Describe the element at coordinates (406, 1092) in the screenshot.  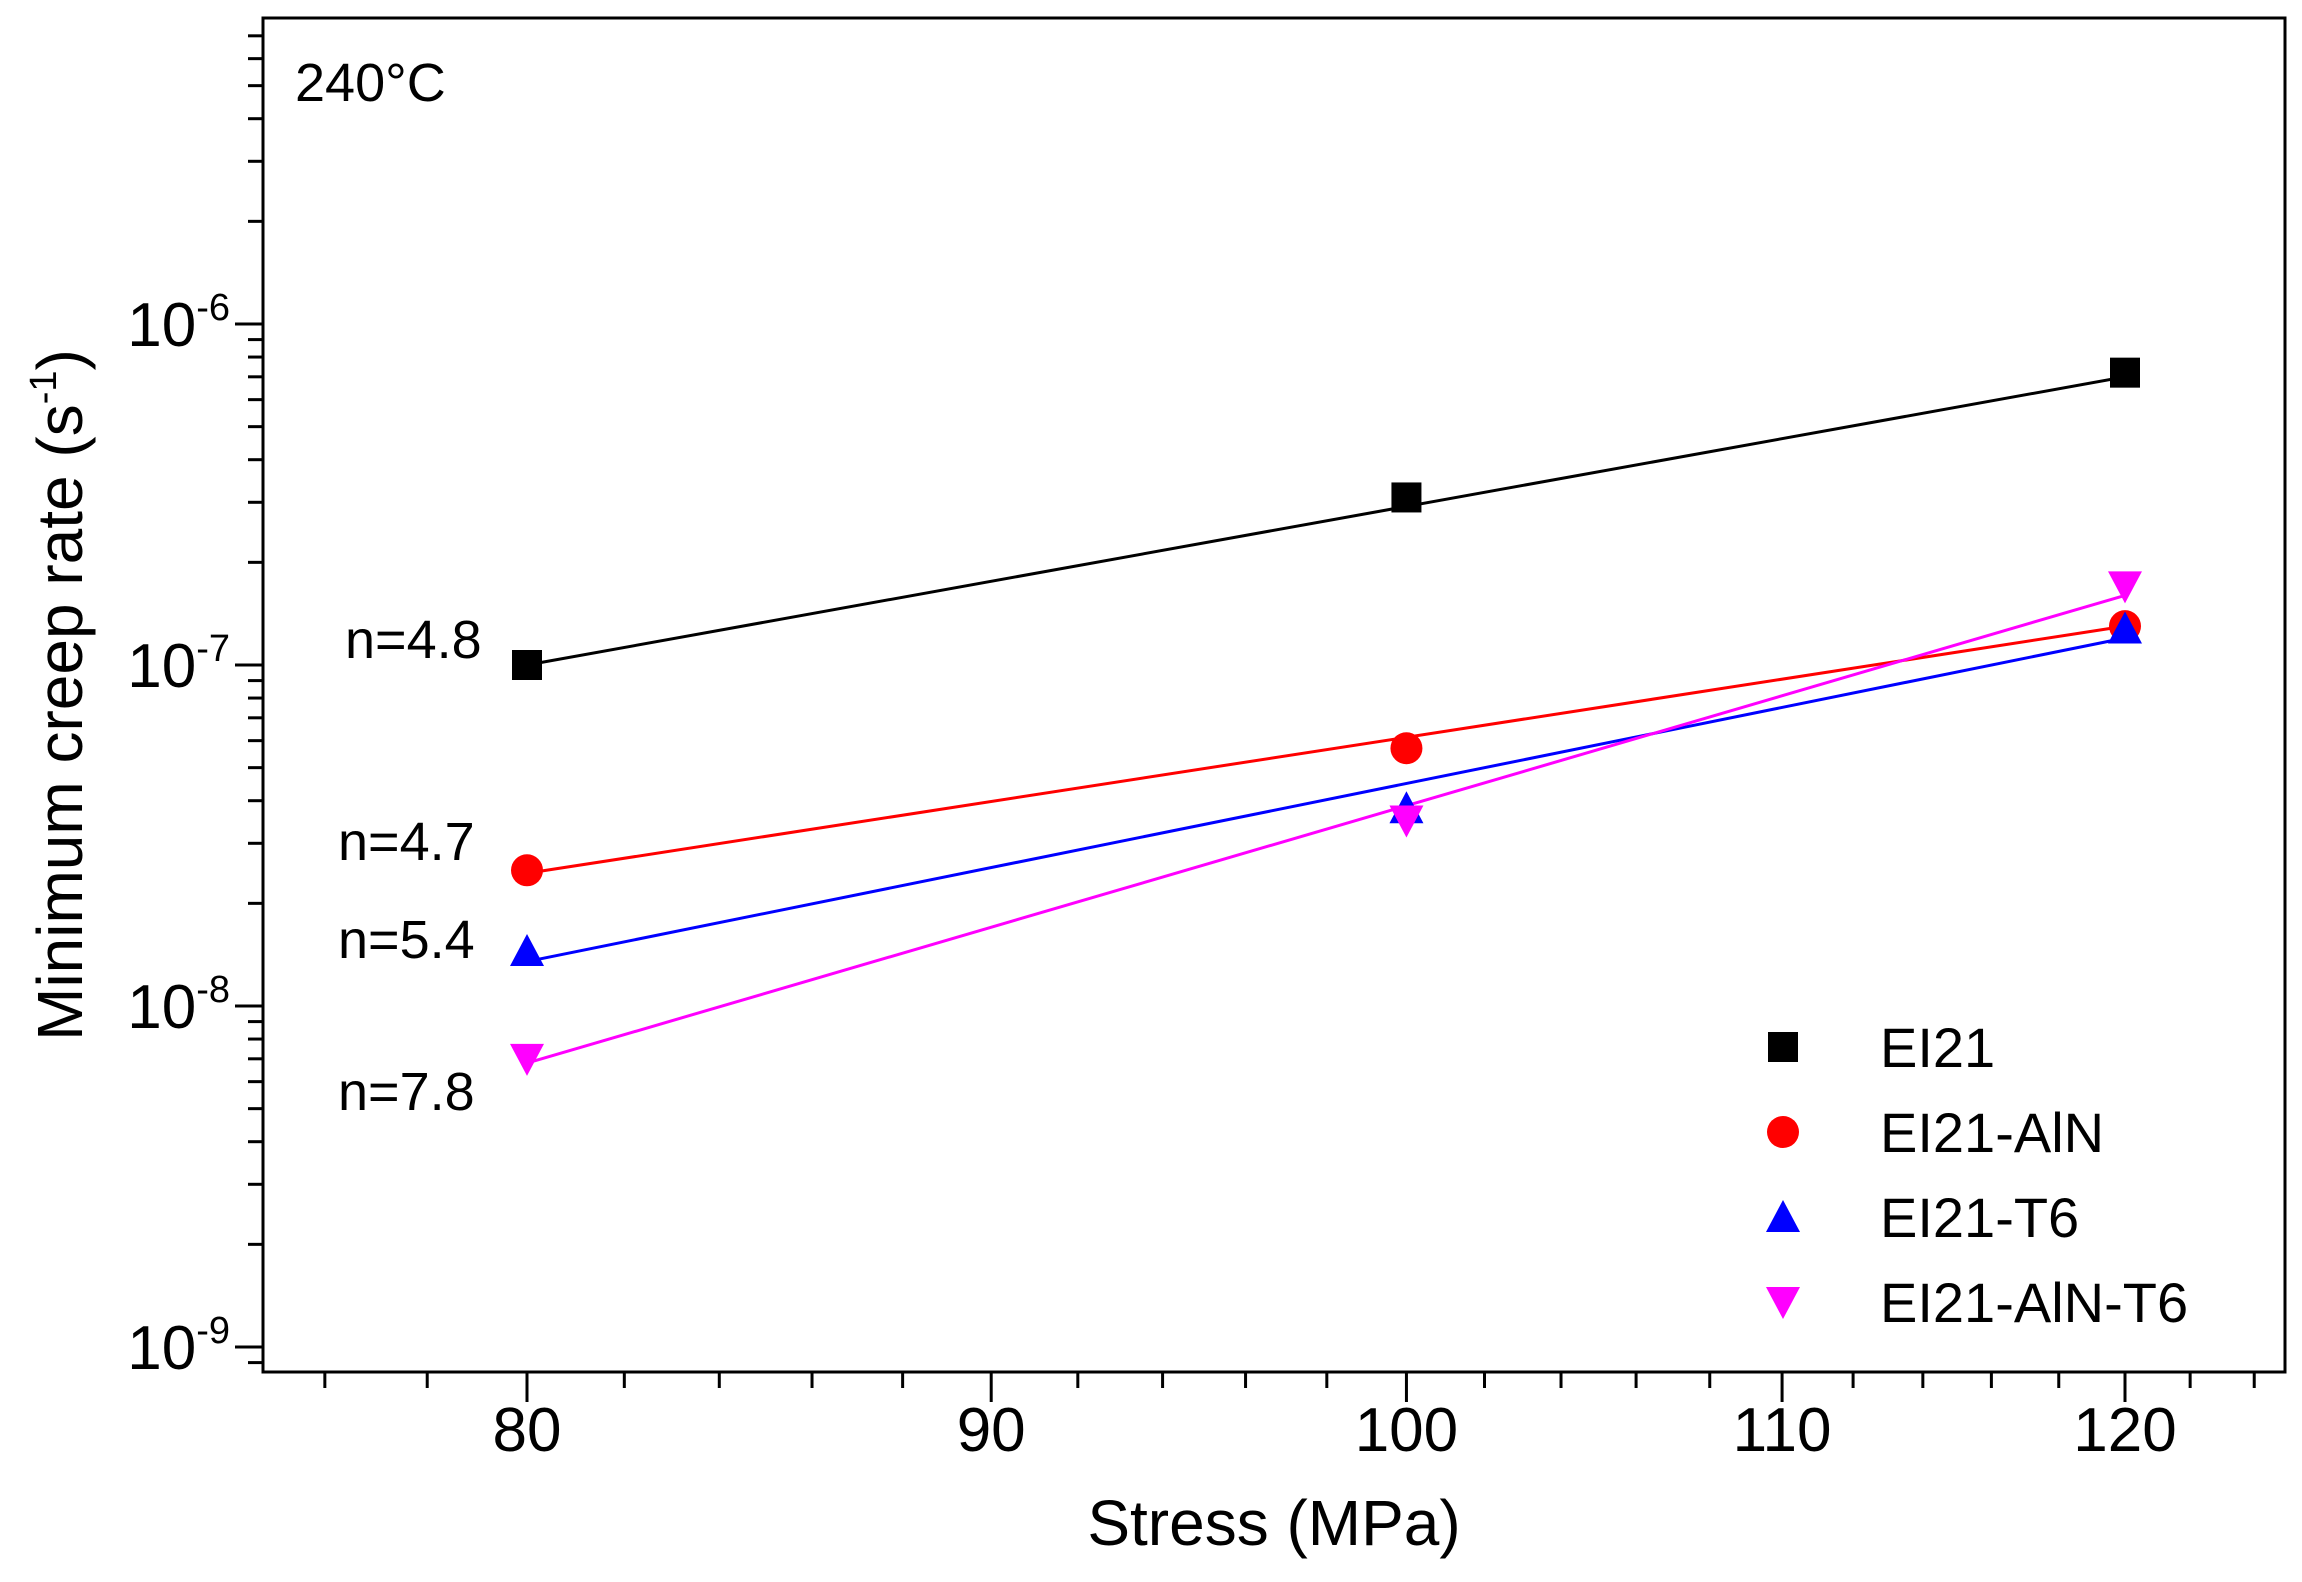
I see `slope-label: n=7.8` at that location.